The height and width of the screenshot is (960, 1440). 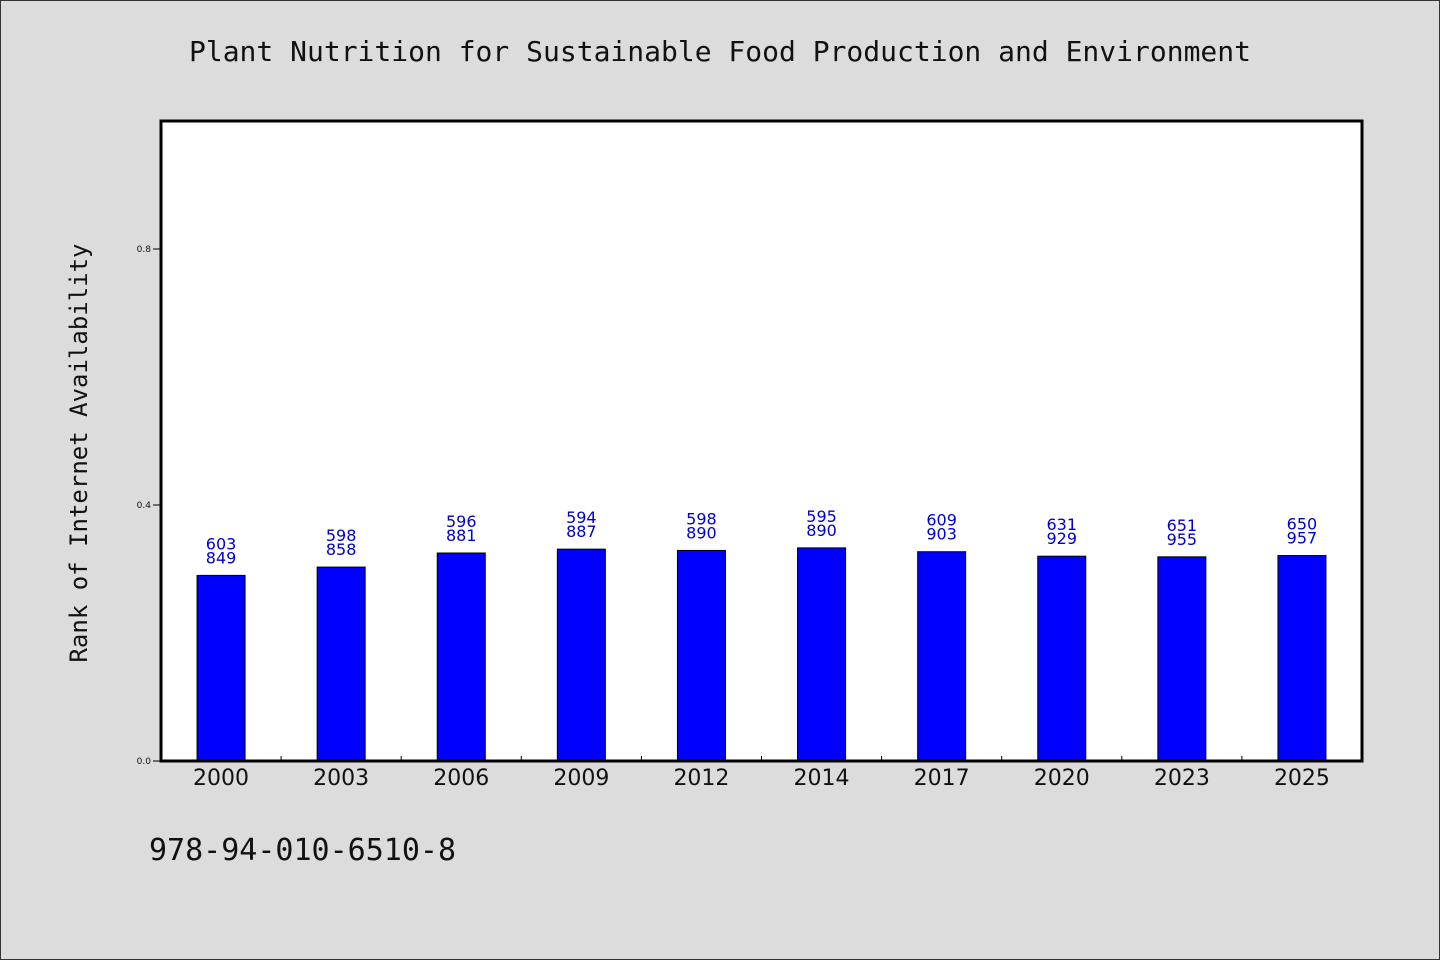 What do you see at coordinates (1062, 778) in the screenshot?
I see `x-tick-label: 2020` at bounding box center [1062, 778].